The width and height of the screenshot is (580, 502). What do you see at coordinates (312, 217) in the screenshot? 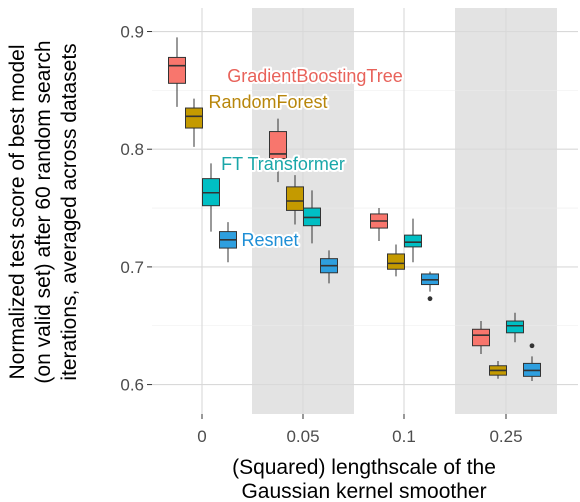
I see `box-ft-transformer-0.05` at bounding box center [312, 217].